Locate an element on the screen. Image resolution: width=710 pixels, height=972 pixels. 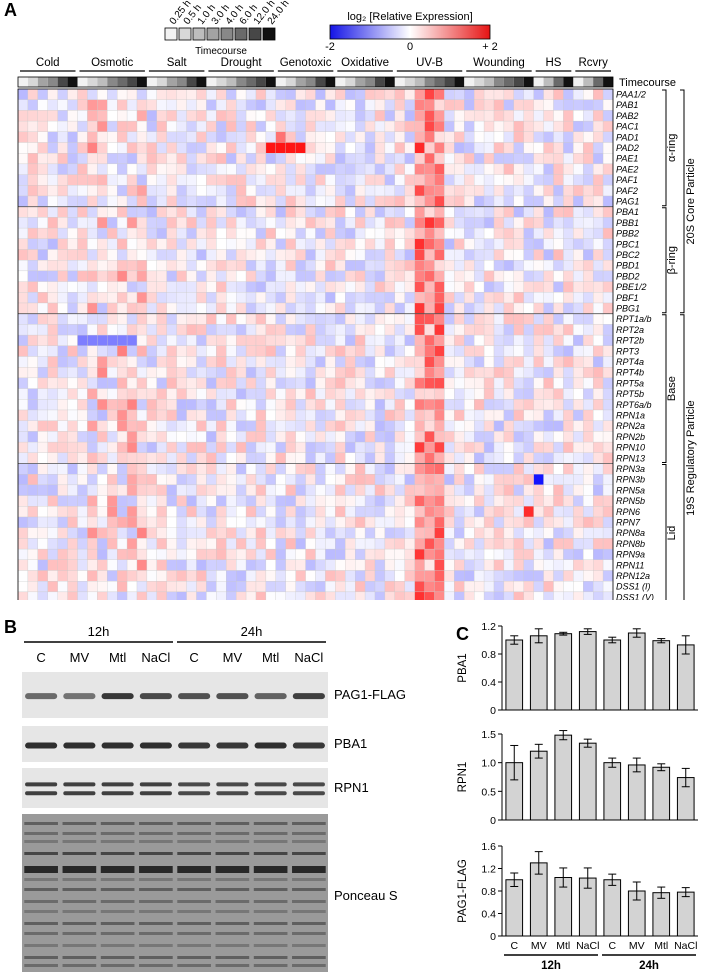
gene-label: RPN12a is located at coordinates (633, 576).